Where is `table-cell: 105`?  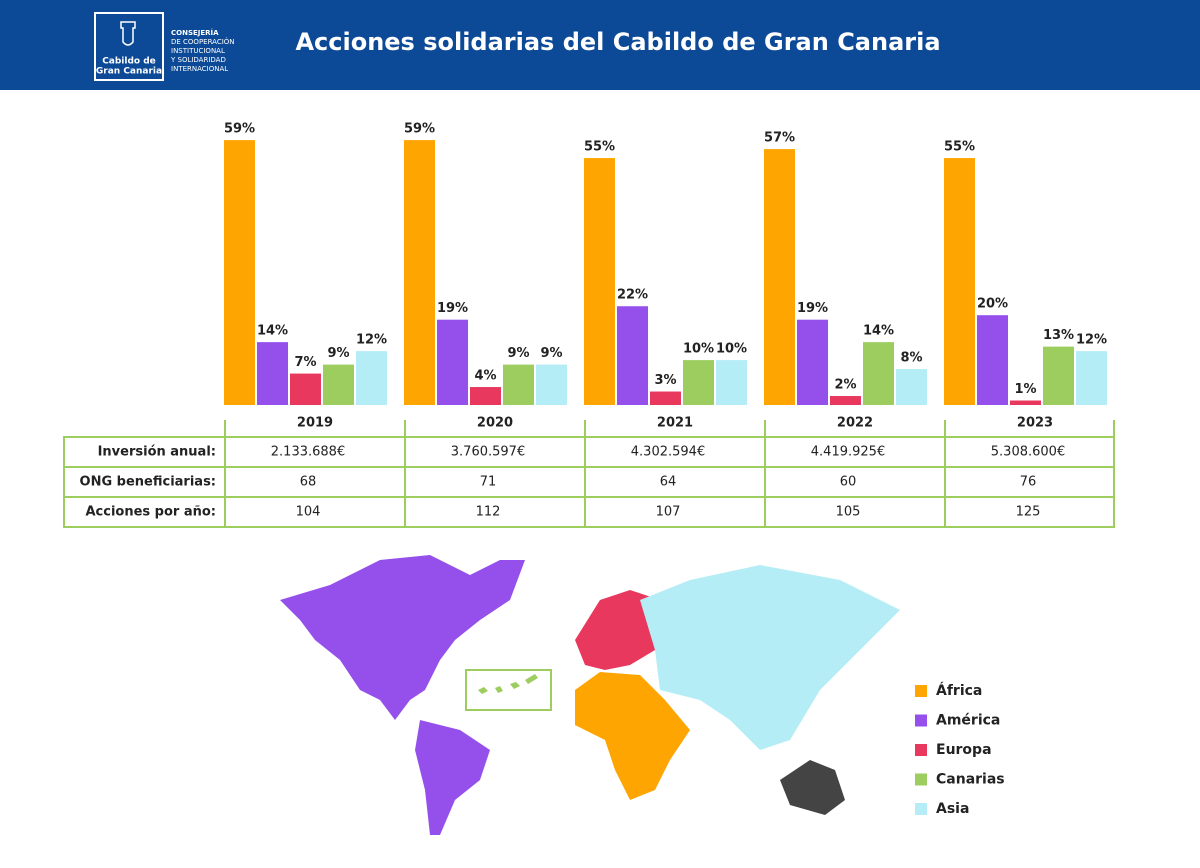 table-cell: 105 is located at coordinates (848, 512).